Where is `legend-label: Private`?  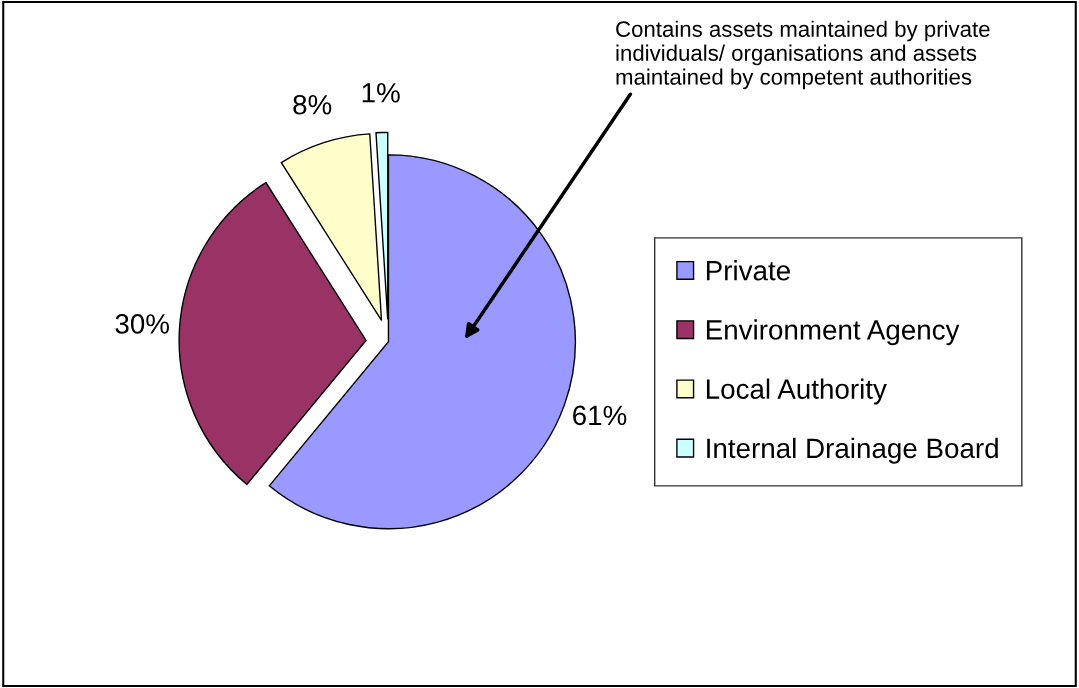
legend-label: Private is located at coordinates (748, 270).